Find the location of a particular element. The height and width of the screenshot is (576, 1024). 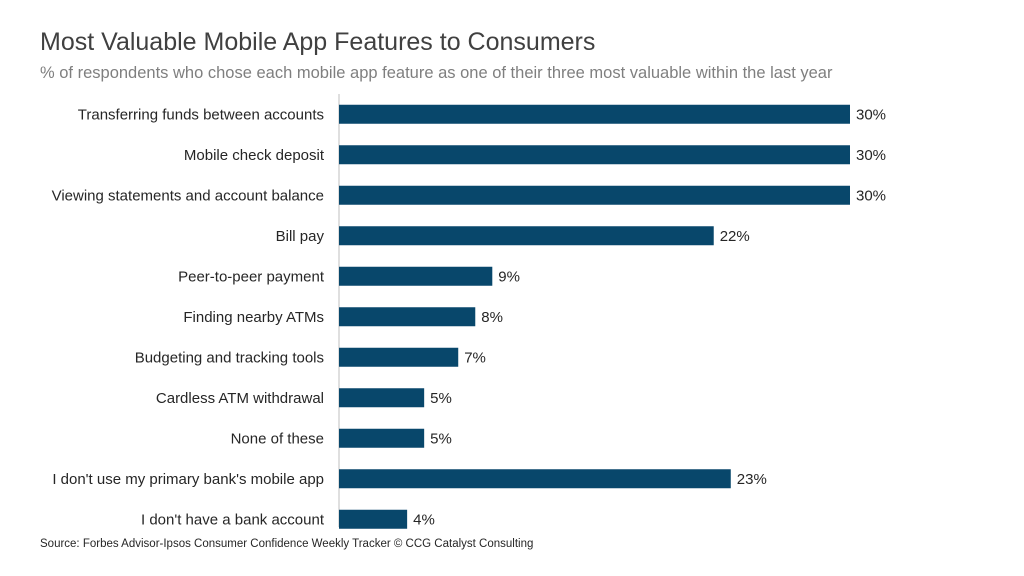

value-label: 22% is located at coordinates (735, 236).